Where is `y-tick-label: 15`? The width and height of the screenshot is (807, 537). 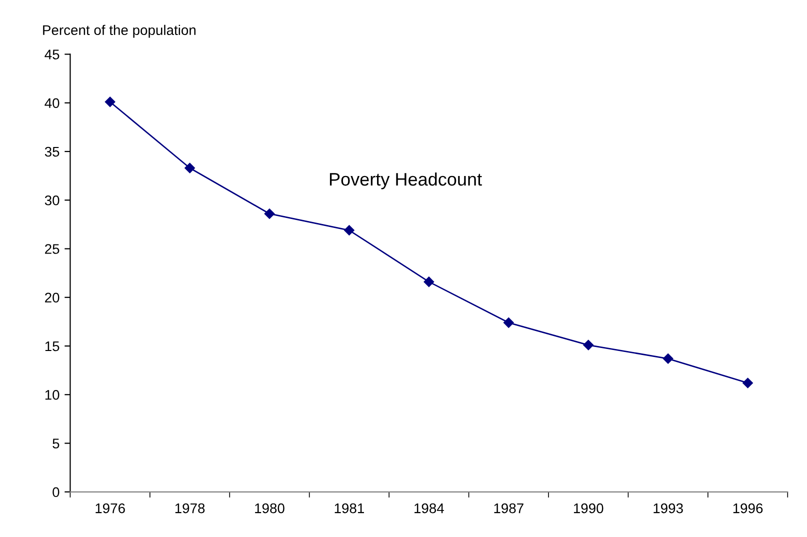
y-tick-label: 15 is located at coordinates (52, 346).